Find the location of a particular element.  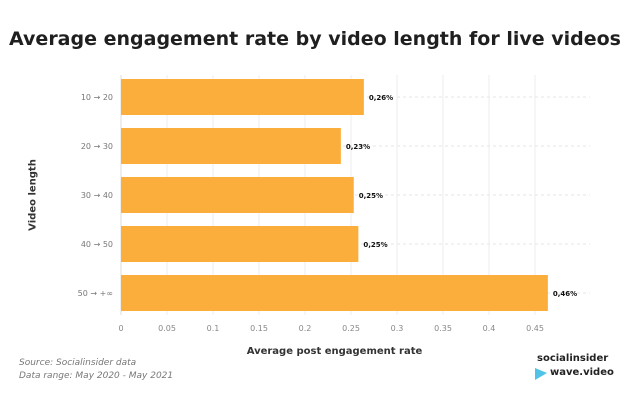

y-tick-label: 20 → 30 is located at coordinates (97, 146).